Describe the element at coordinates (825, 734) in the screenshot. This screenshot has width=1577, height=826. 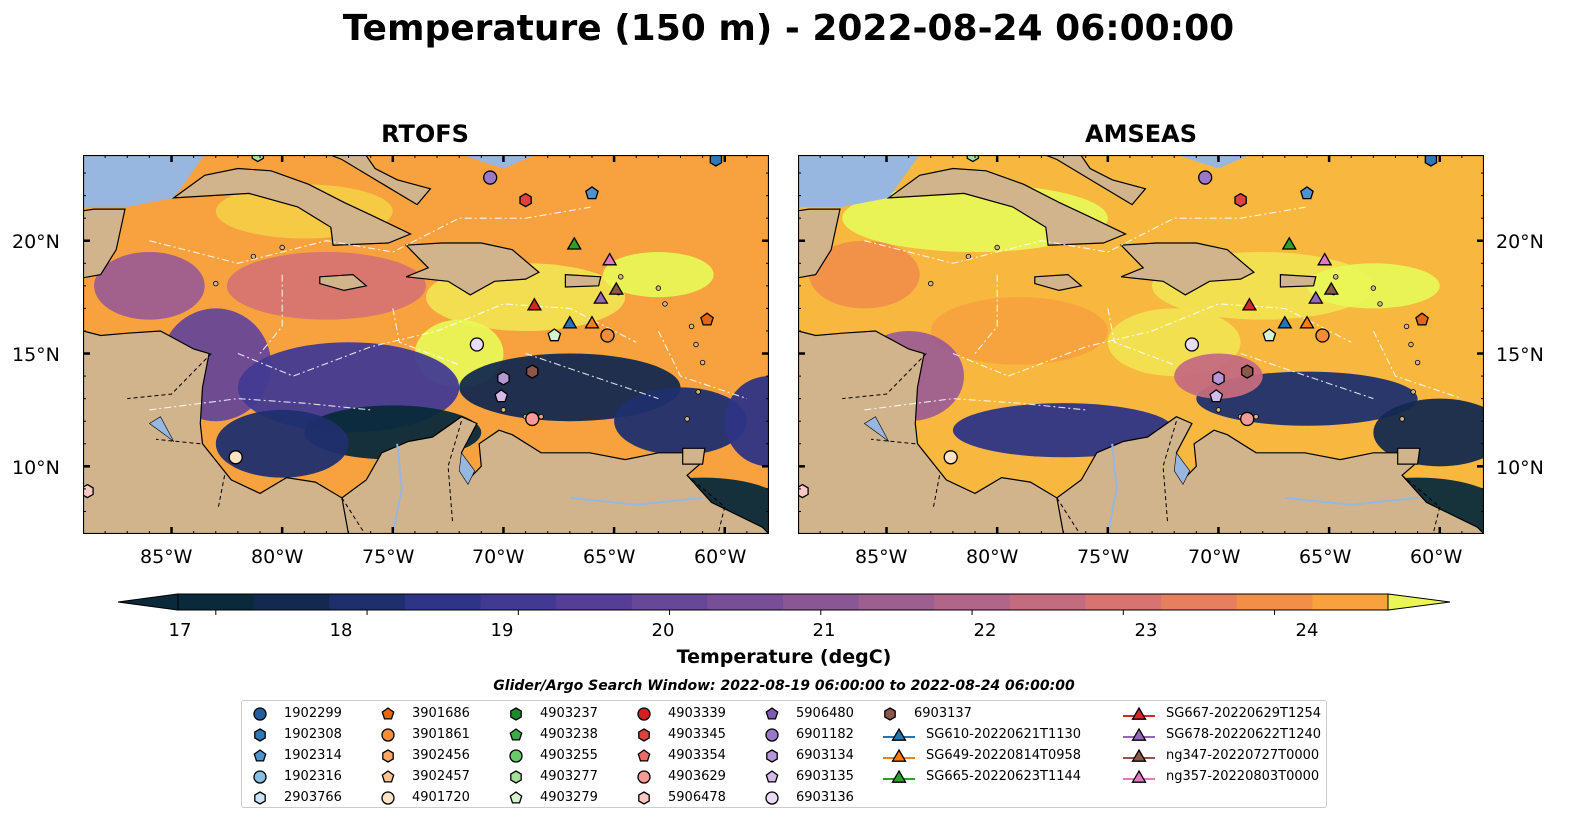
I see `legend-label: 6901182` at that location.